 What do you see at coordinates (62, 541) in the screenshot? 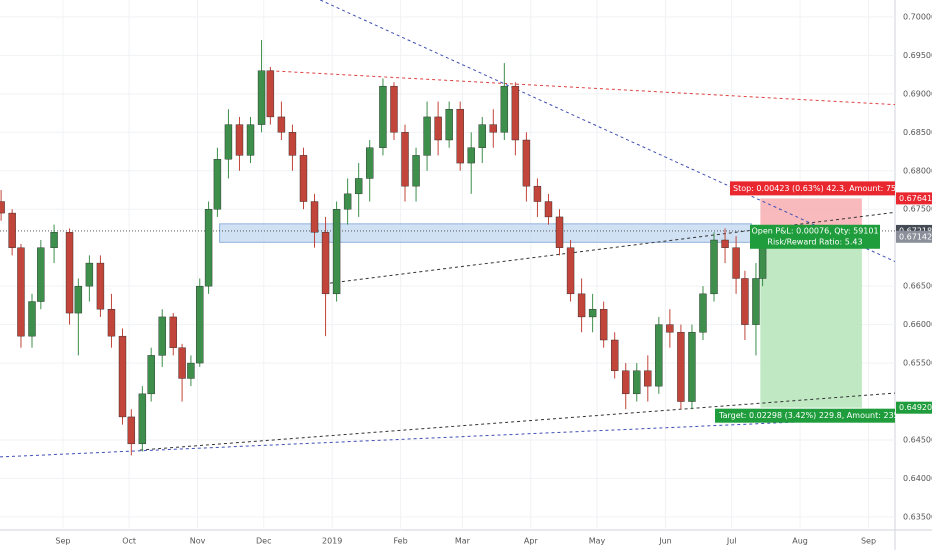
I see `x-tick-label: Sep` at bounding box center [62, 541].